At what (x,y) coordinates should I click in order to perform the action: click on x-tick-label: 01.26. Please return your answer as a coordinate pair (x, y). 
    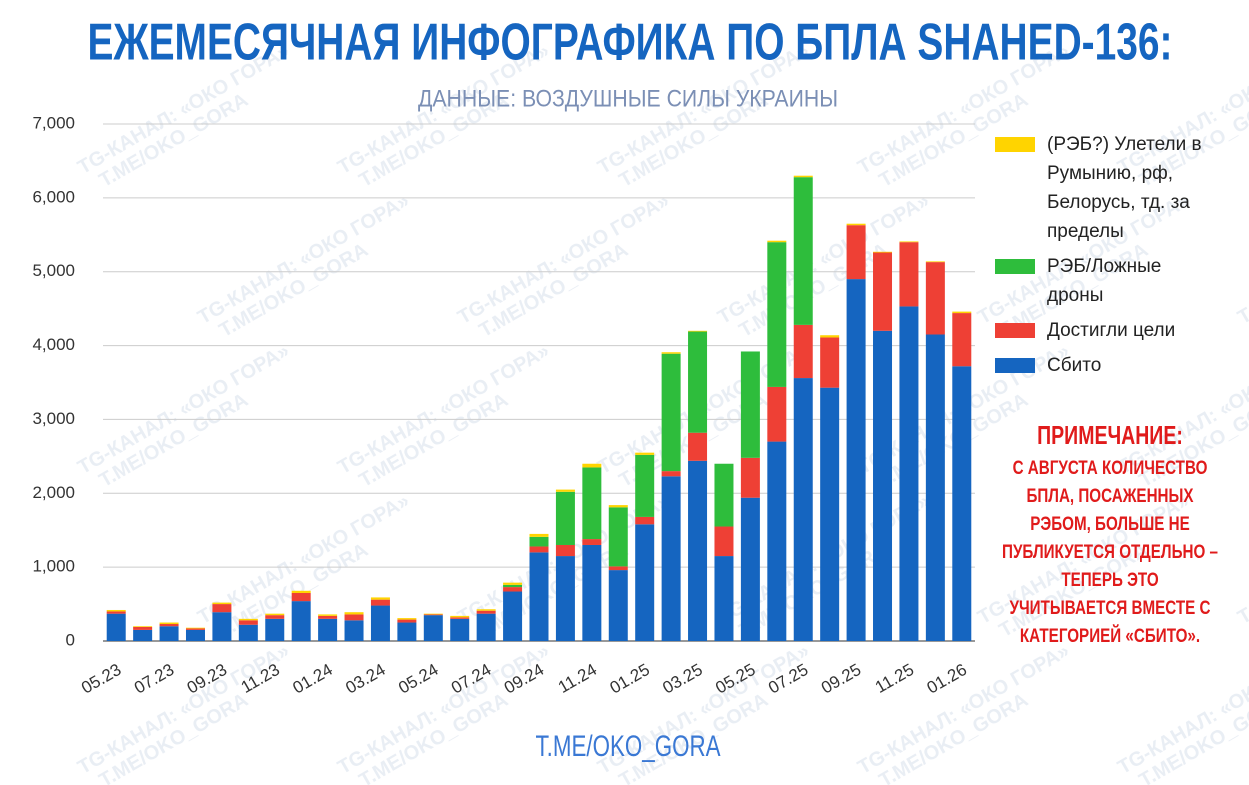
    Looking at the image, I should click on (947, 679).